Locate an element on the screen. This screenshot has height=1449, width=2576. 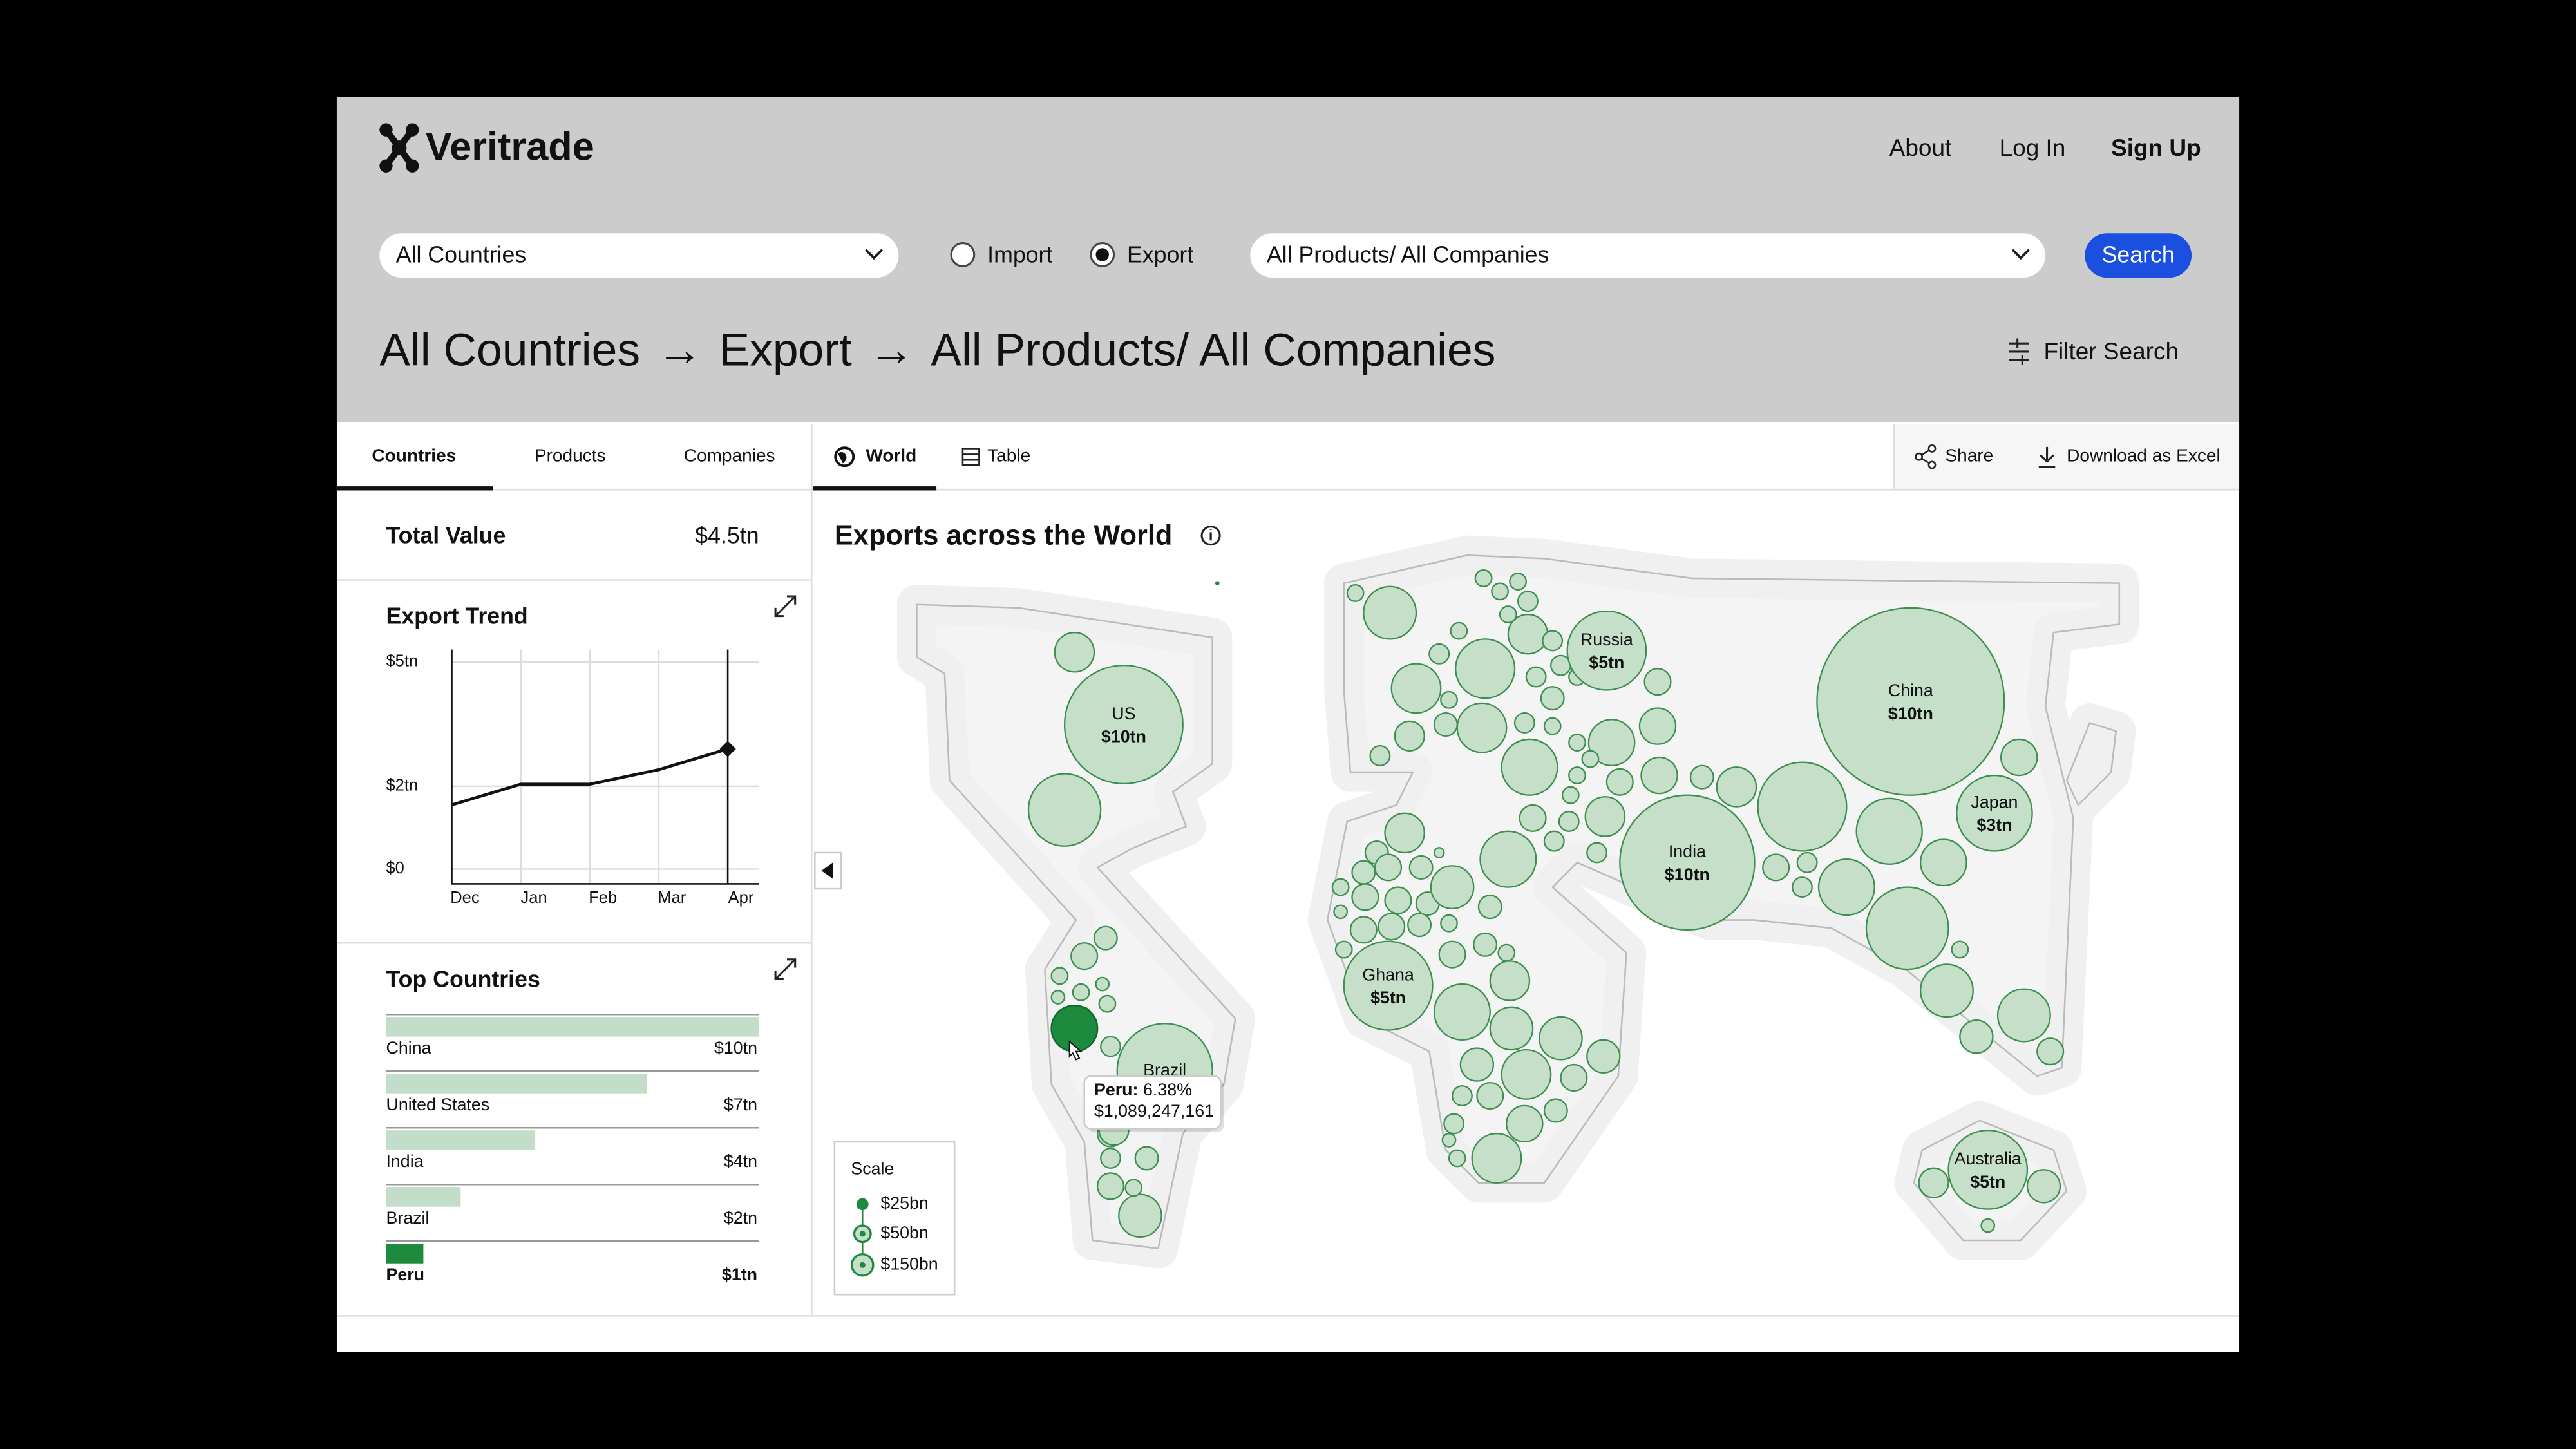
nav-link: About is located at coordinates (1921, 148).